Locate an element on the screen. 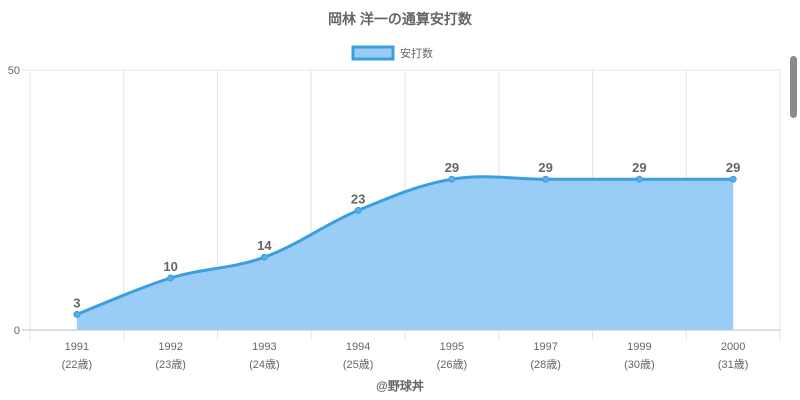 The width and height of the screenshot is (800, 400). y-axis: 0 50 is located at coordinates (14, 201).